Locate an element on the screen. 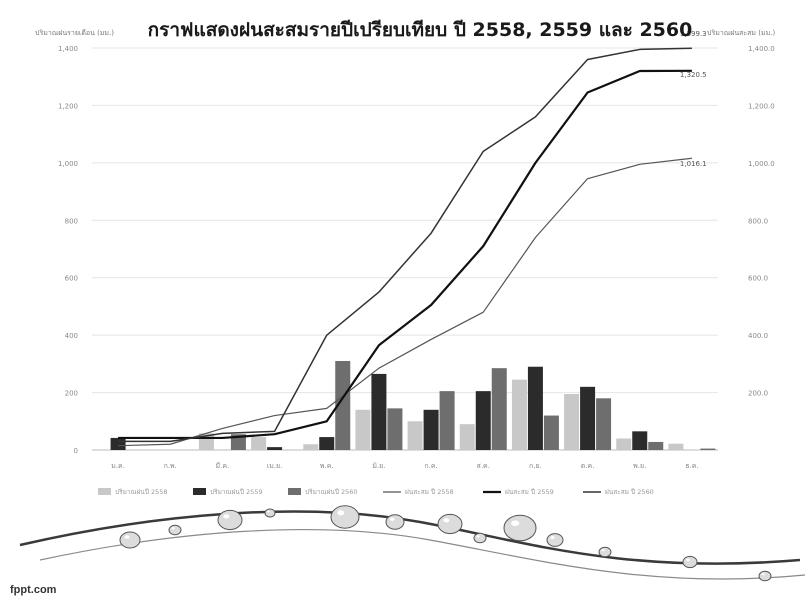 This screenshot has width=807, height=598. category-label: ก.ค. is located at coordinates (430, 466).